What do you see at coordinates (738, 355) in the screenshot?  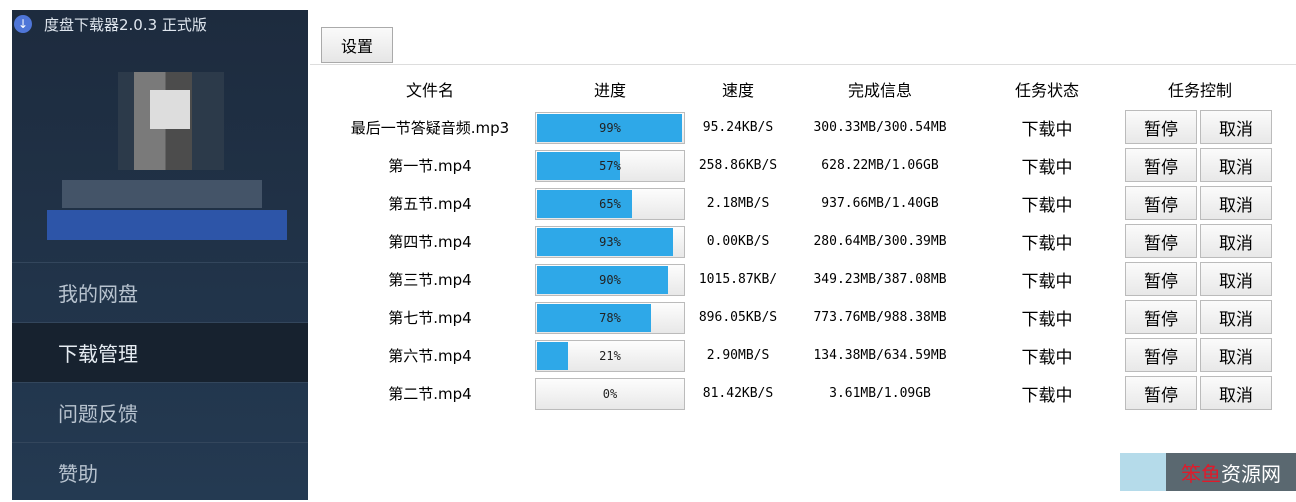 I see `speed: 2.90MB/S` at bounding box center [738, 355].